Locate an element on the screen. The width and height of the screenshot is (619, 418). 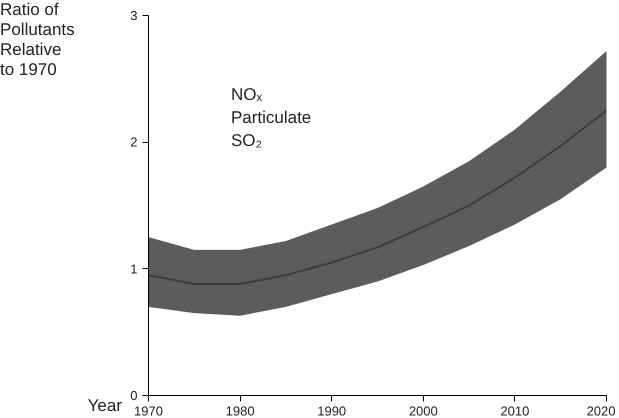
x-tick-label: 1970 is located at coordinates (148, 411).